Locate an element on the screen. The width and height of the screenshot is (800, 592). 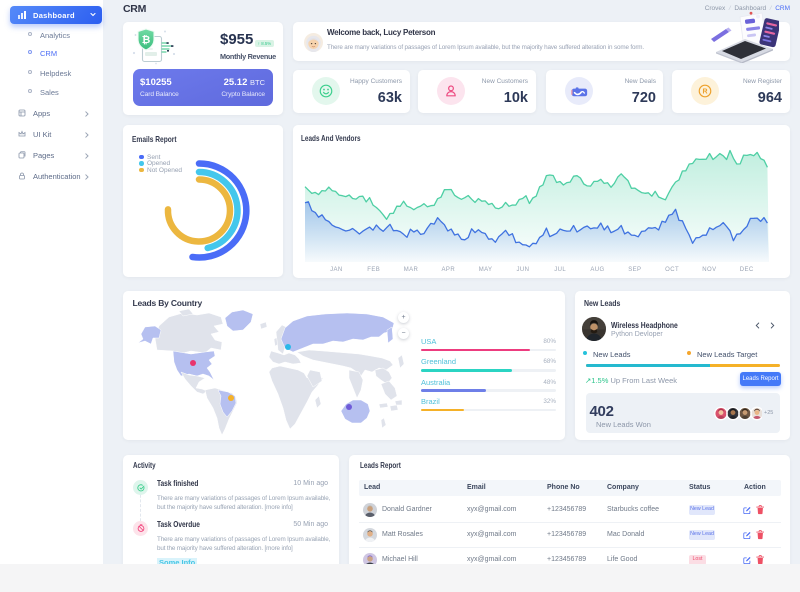
svg-text: SEP is located at coordinates (634, 270).